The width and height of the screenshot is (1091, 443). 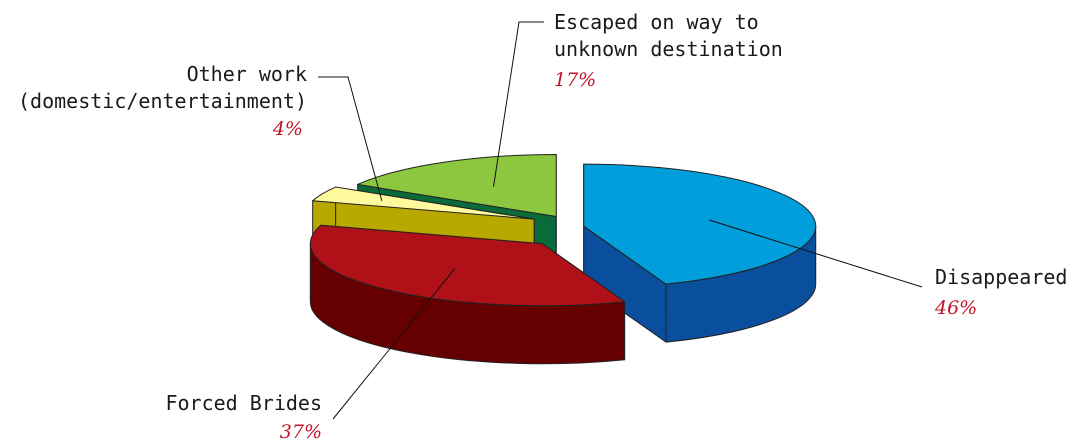 What do you see at coordinates (467, 265) in the screenshot?
I see `slice-top-forced-brides` at bounding box center [467, 265].